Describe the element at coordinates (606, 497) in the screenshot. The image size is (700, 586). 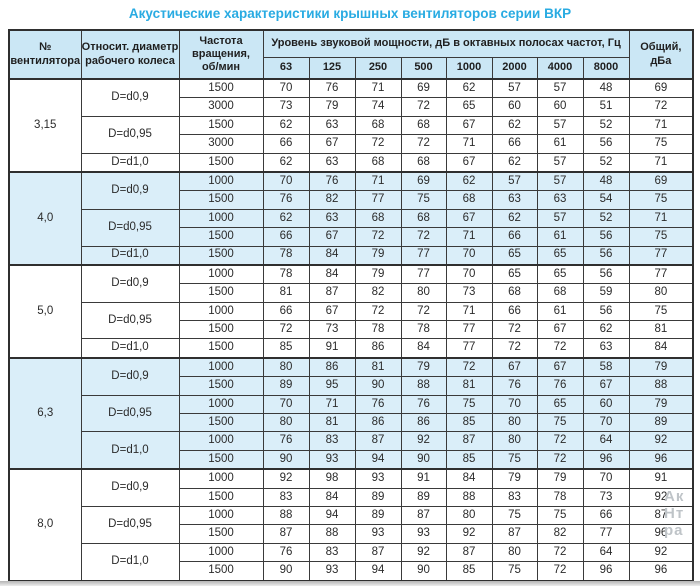
I see `spl-value-cell: 73` at that location.